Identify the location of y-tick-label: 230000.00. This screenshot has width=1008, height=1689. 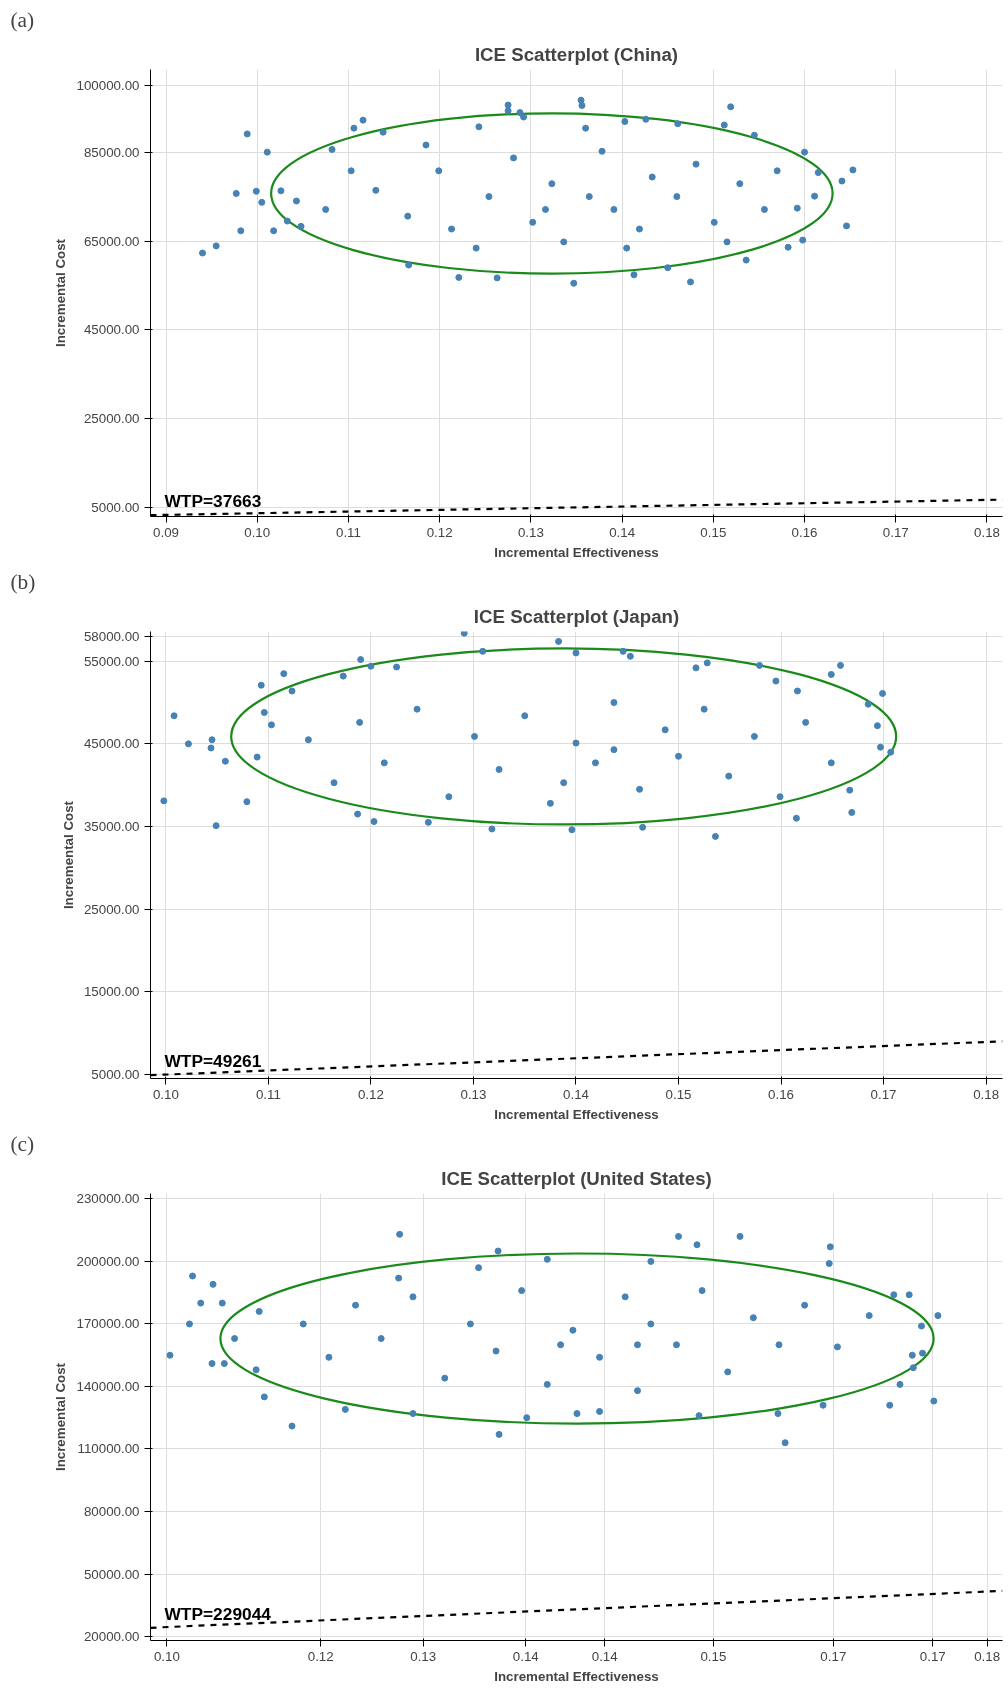
(108, 1199).